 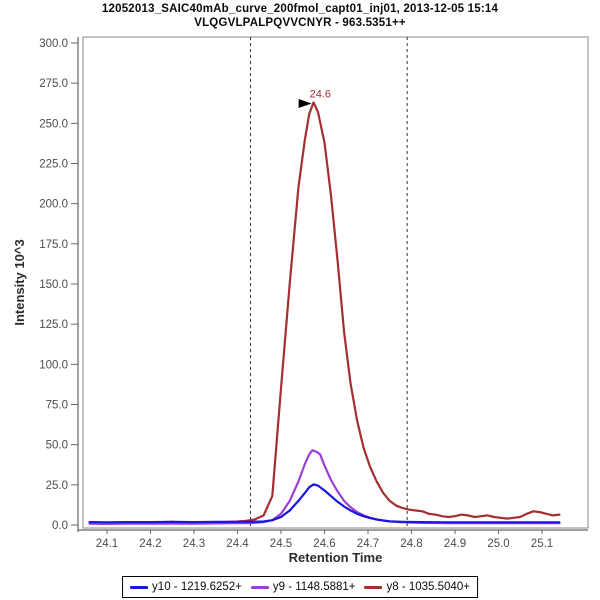 What do you see at coordinates (53, 205) in the screenshot?
I see `y-tick-label: 200.0` at bounding box center [53, 205].